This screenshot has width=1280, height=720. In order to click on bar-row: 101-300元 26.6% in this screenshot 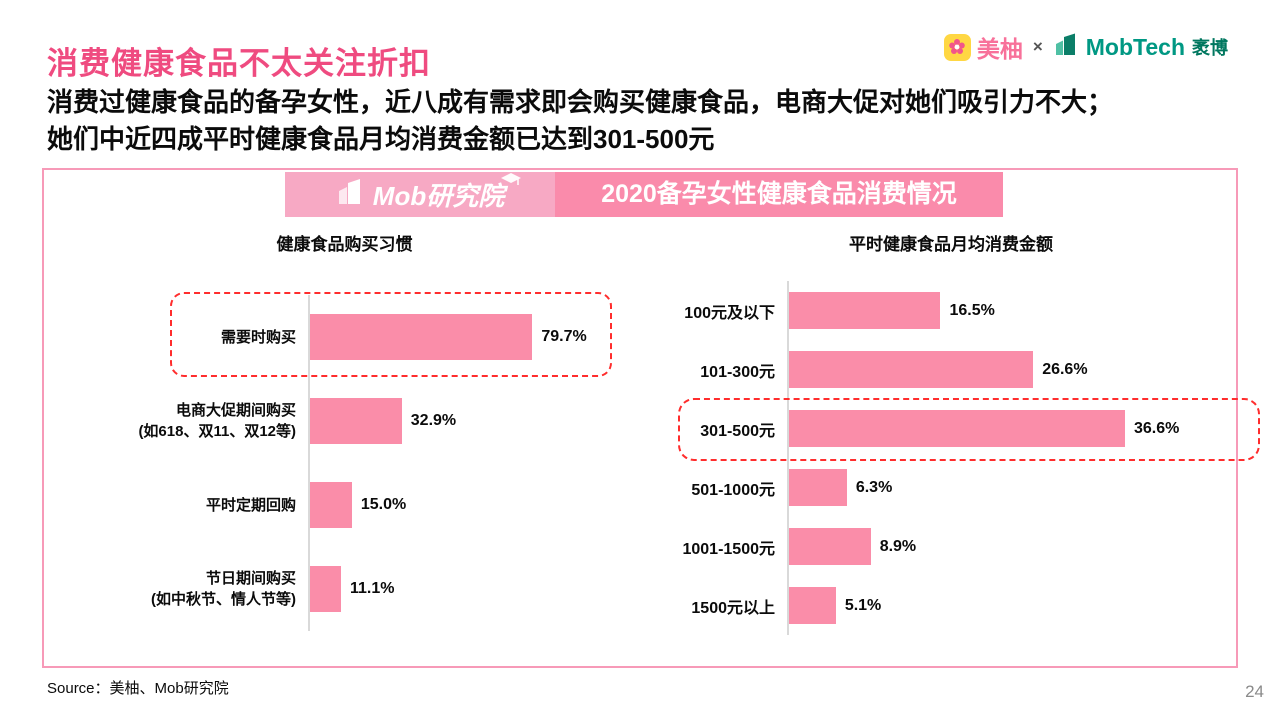, I will do `click(951, 369)`.